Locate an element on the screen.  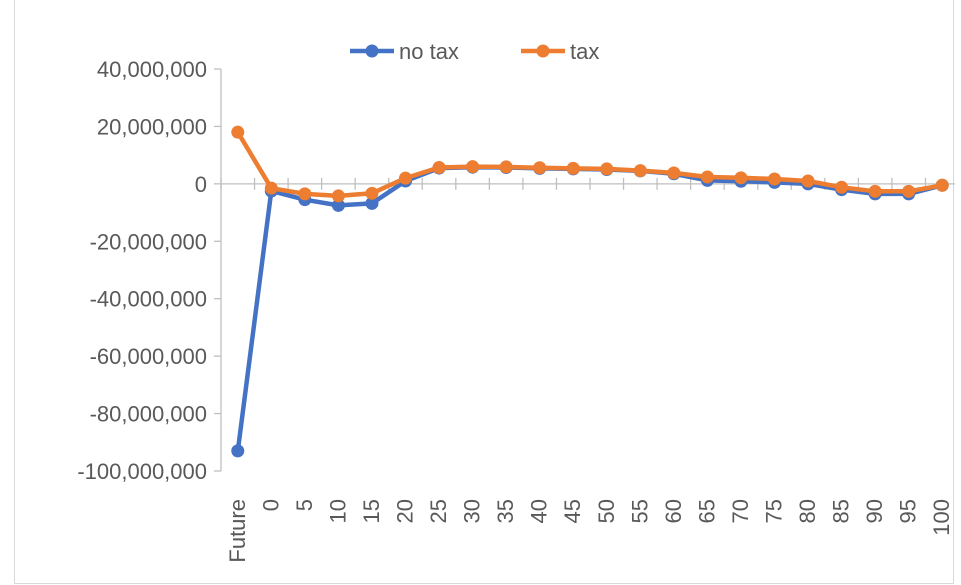
y-tick-label: 20,000,000 is located at coordinates (152, 126).